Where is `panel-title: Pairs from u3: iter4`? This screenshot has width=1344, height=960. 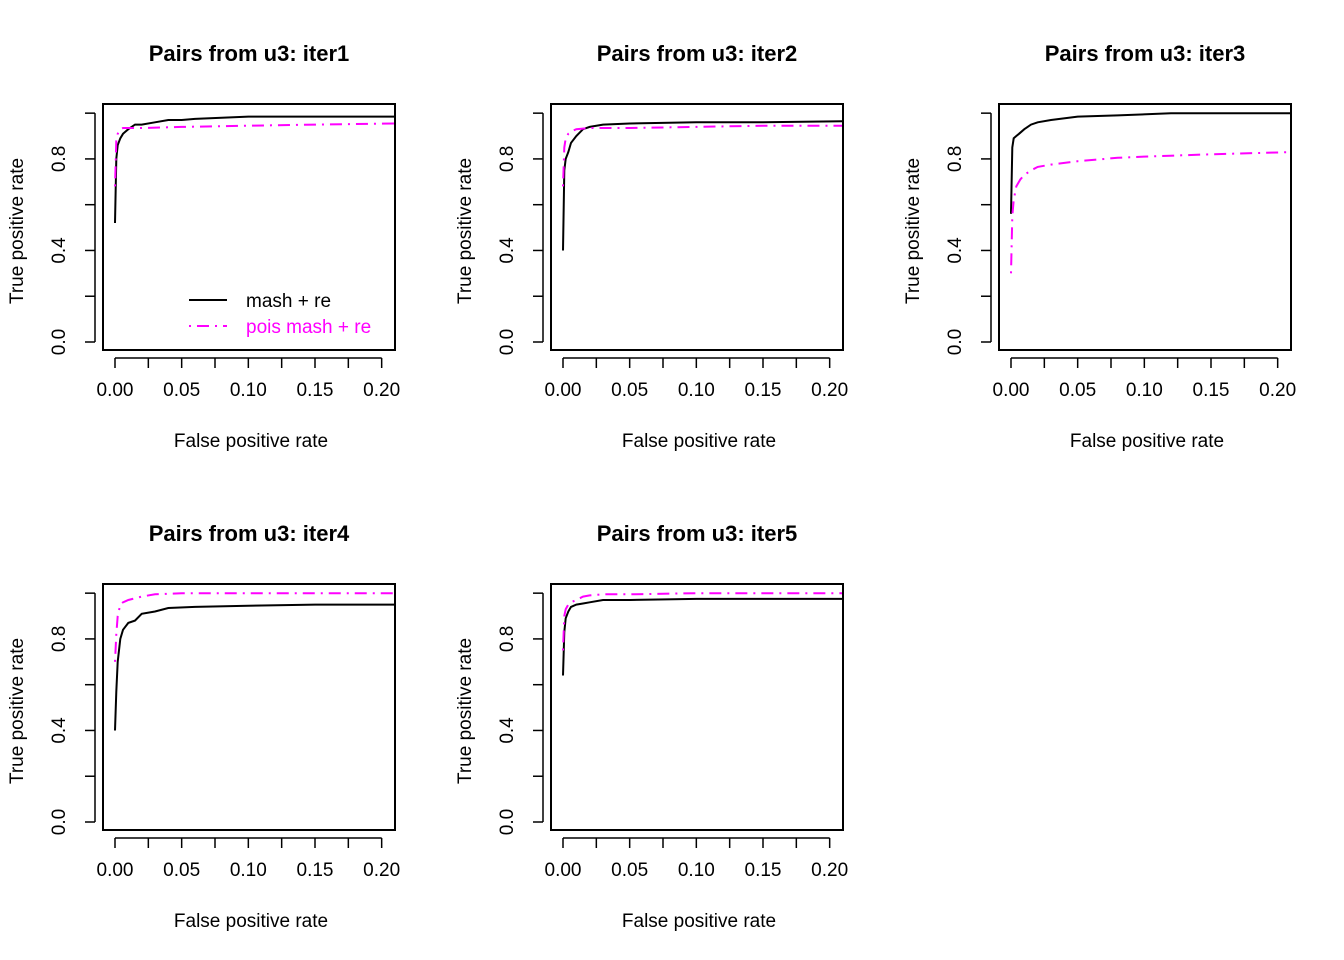 panel-title: Pairs from u3: iter4 is located at coordinates (249, 533).